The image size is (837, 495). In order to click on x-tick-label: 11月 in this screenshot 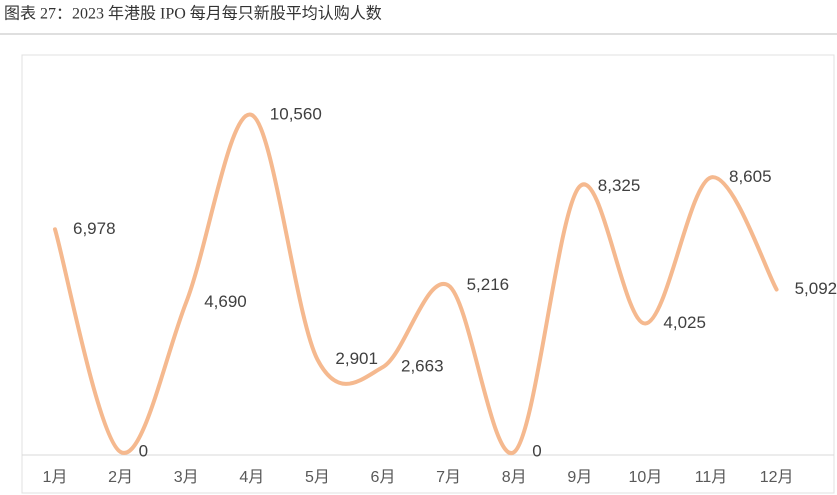, I will do `click(711, 477)`.